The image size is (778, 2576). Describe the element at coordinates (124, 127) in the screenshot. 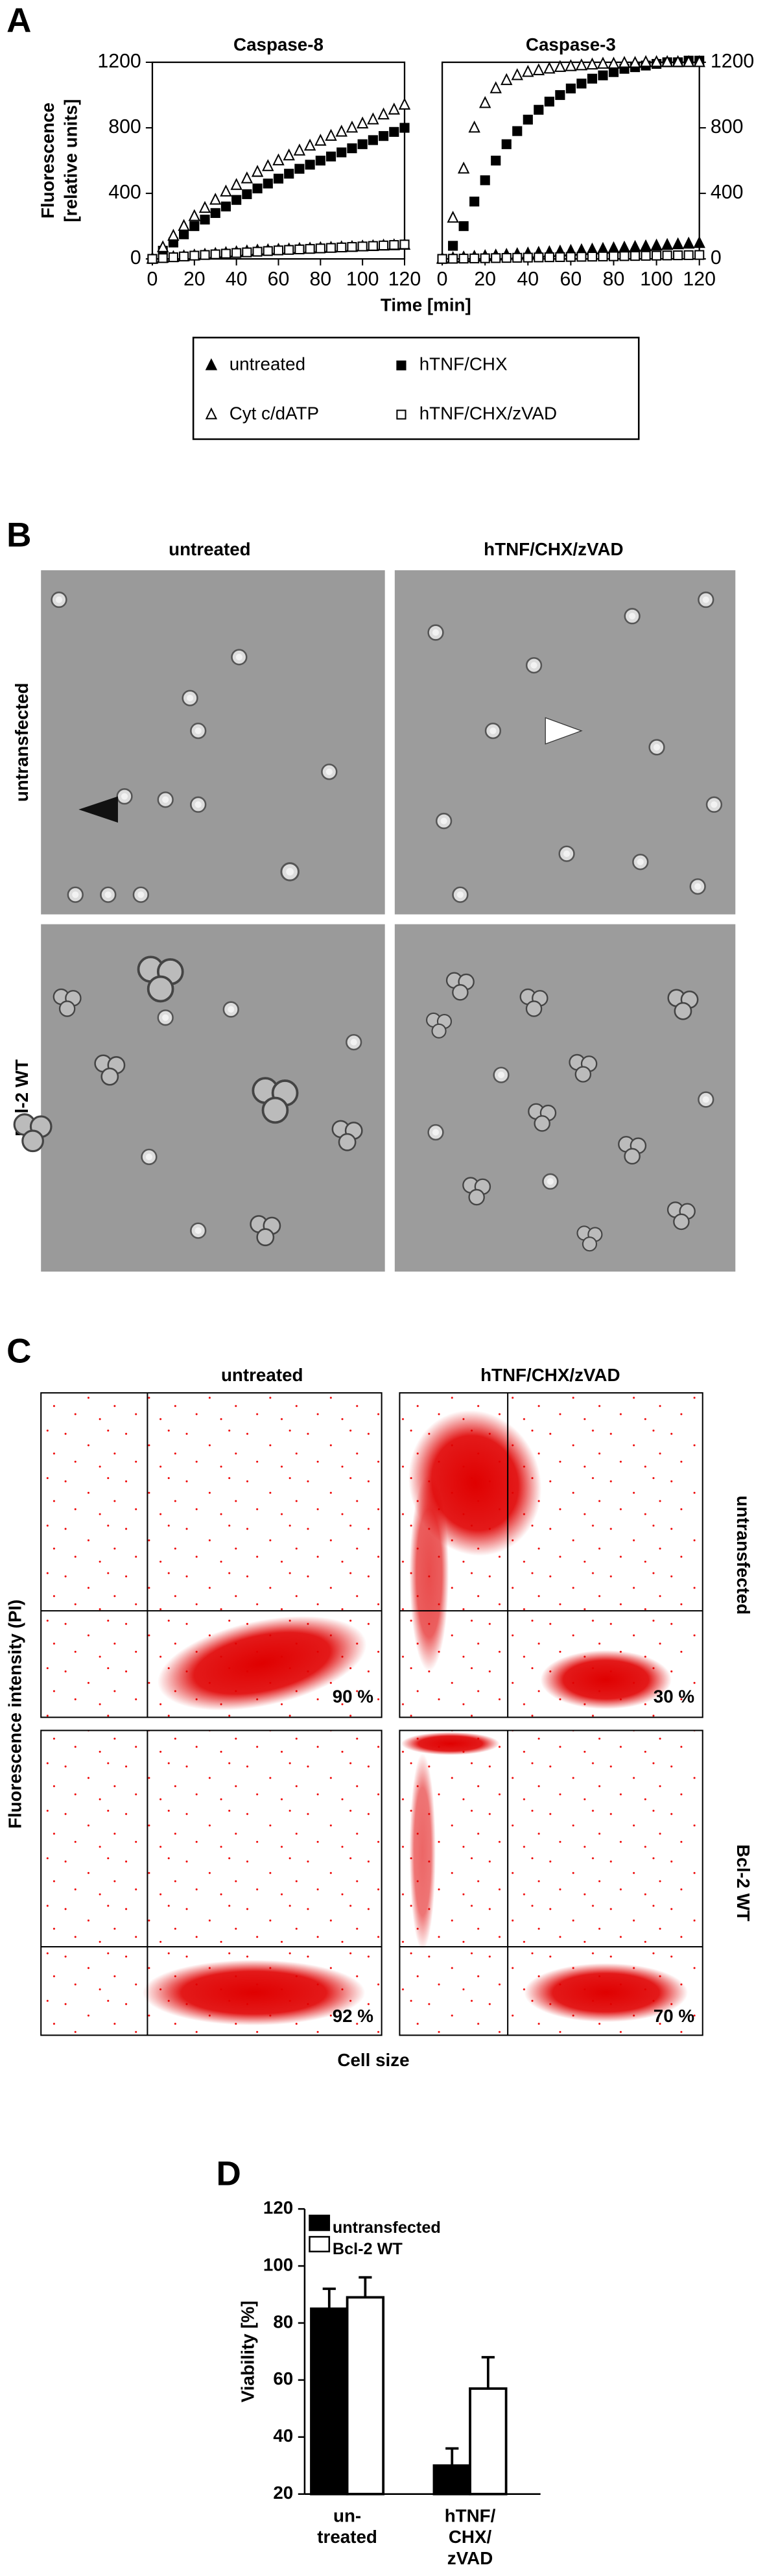

I see `y-tick-label: 800` at that location.